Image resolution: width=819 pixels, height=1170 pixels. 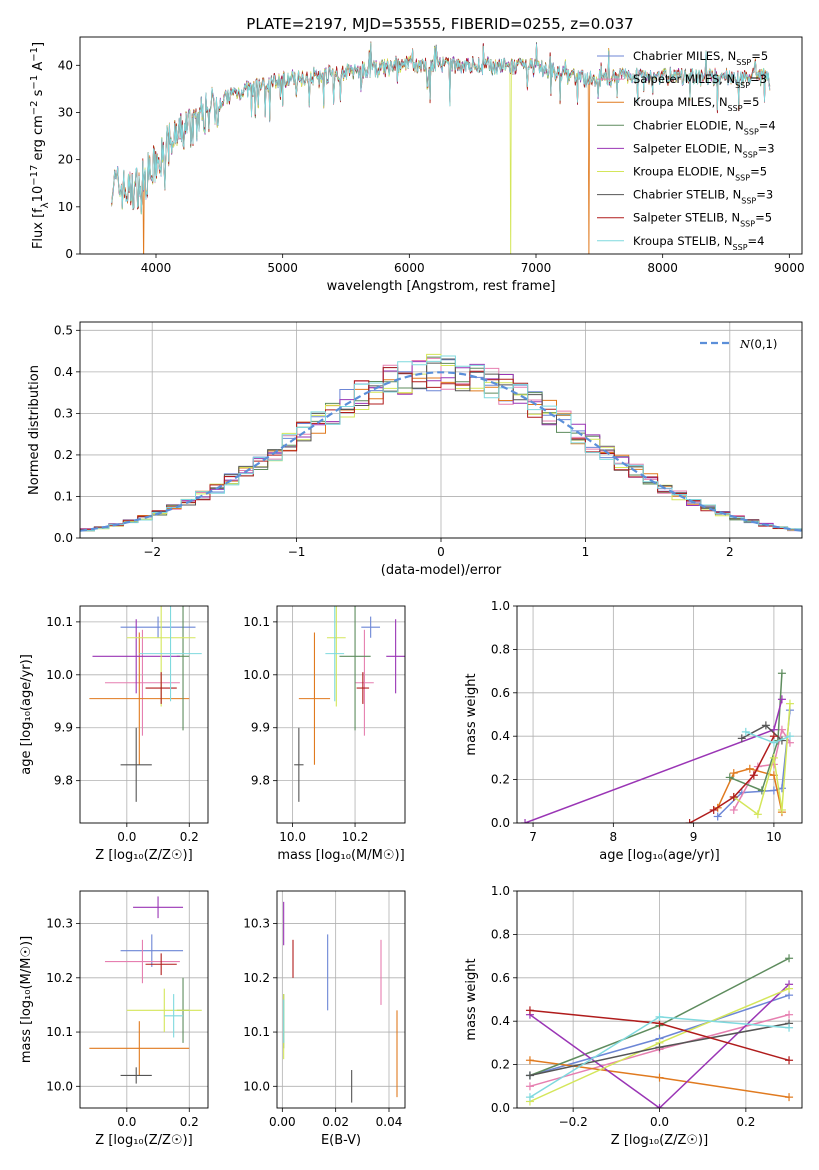 I want to click on x-tick-label: 0.04, so click(x=389, y=1122).